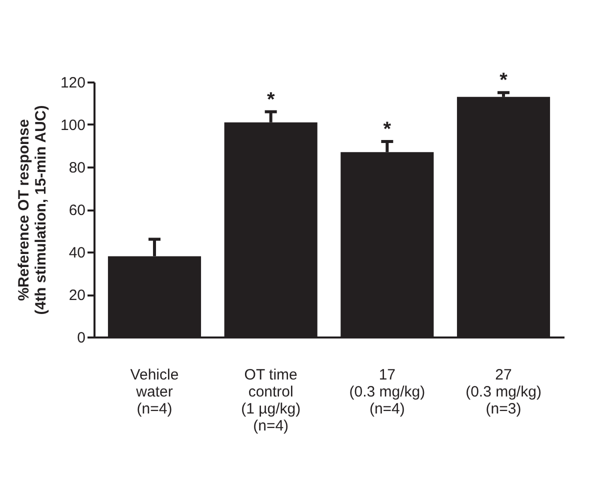 The width and height of the screenshot is (609, 477). I want to click on y-tick-label: 0, so click(81, 338).